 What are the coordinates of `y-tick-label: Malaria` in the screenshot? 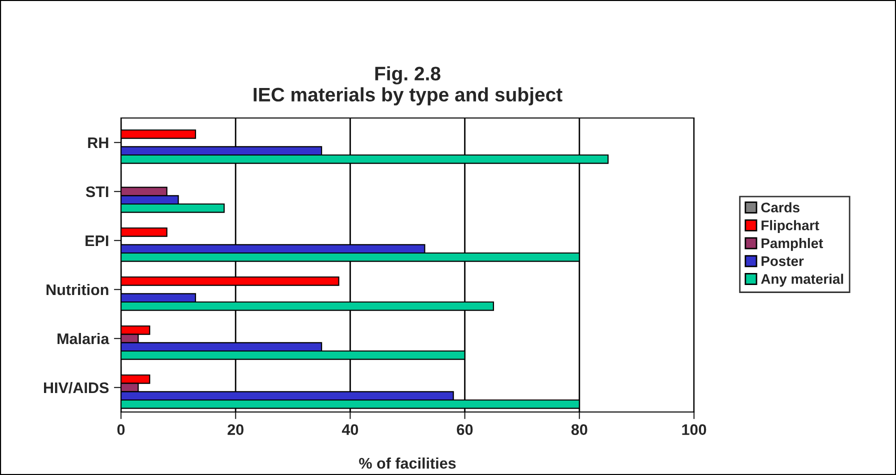 It's located at (84, 338).